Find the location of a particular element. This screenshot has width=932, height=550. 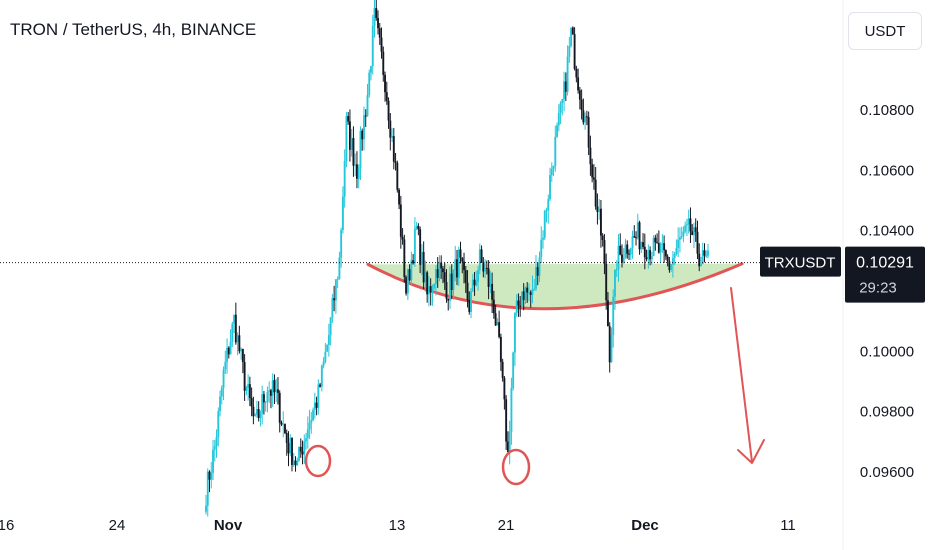

y-tick-label: 0.09800 is located at coordinates (887, 412).